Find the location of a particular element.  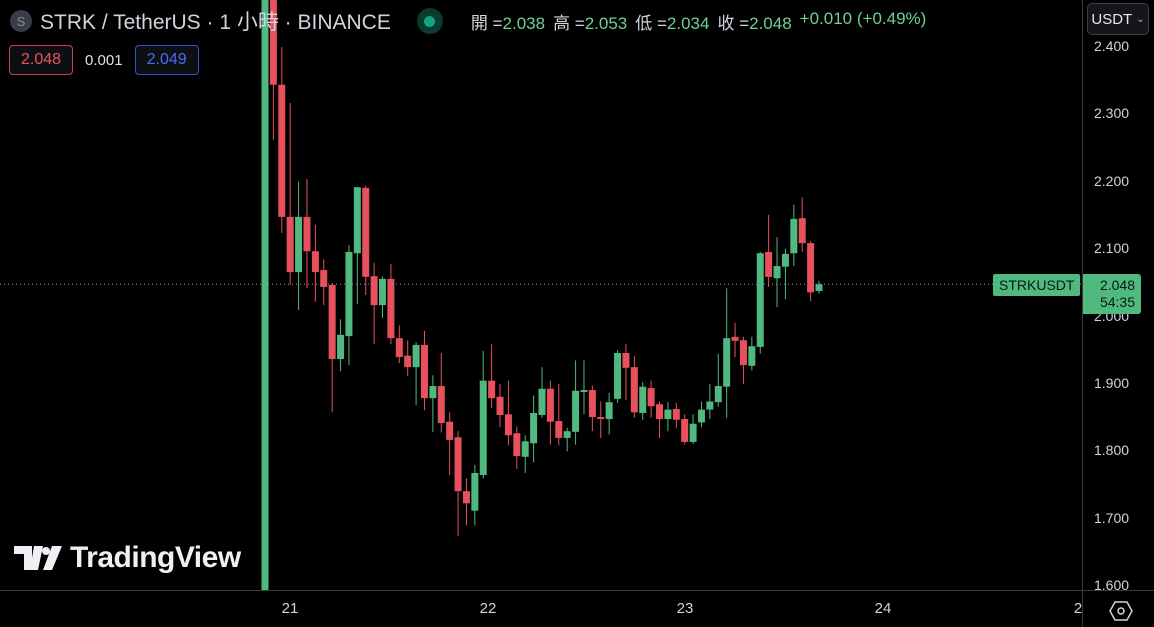

currency-select-button: USDT ⌄ is located at coordinates (1118, 19).